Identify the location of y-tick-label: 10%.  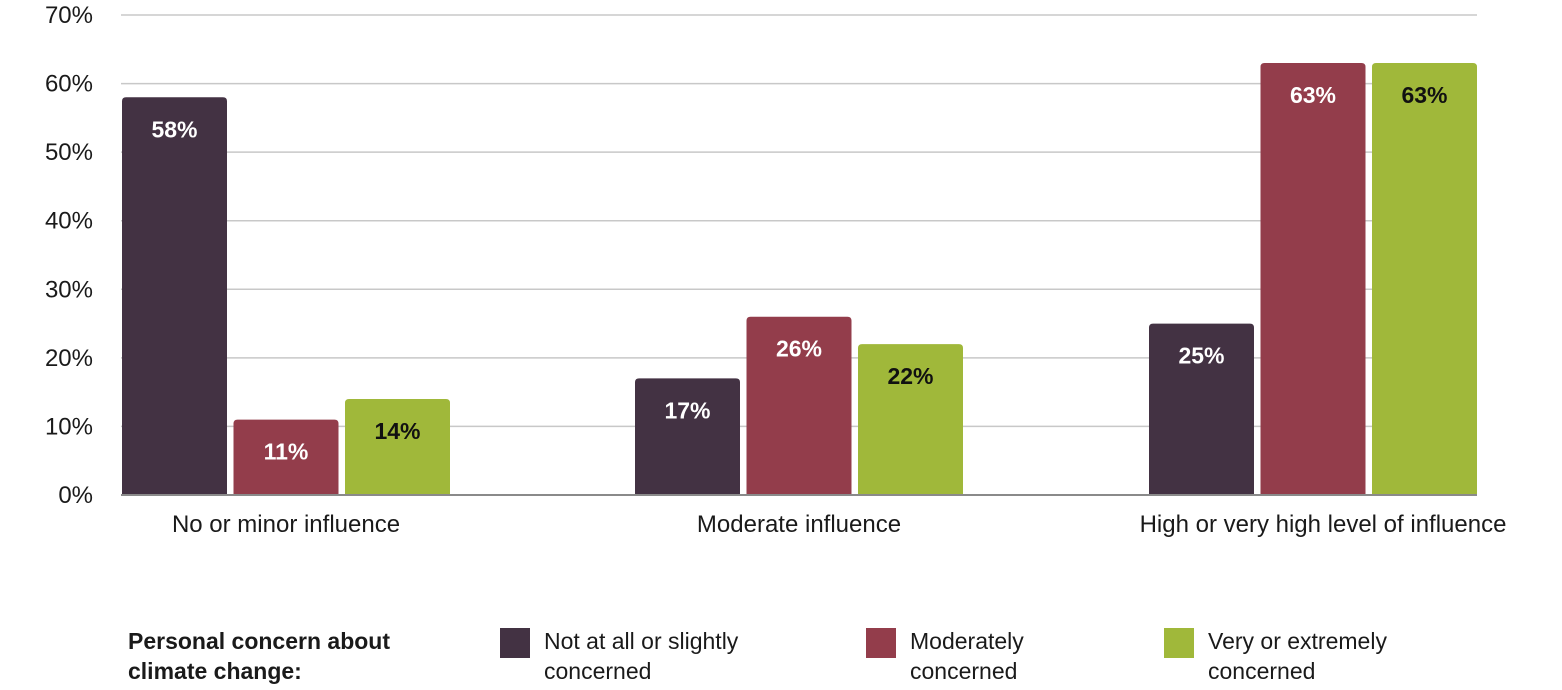
(69, 426).